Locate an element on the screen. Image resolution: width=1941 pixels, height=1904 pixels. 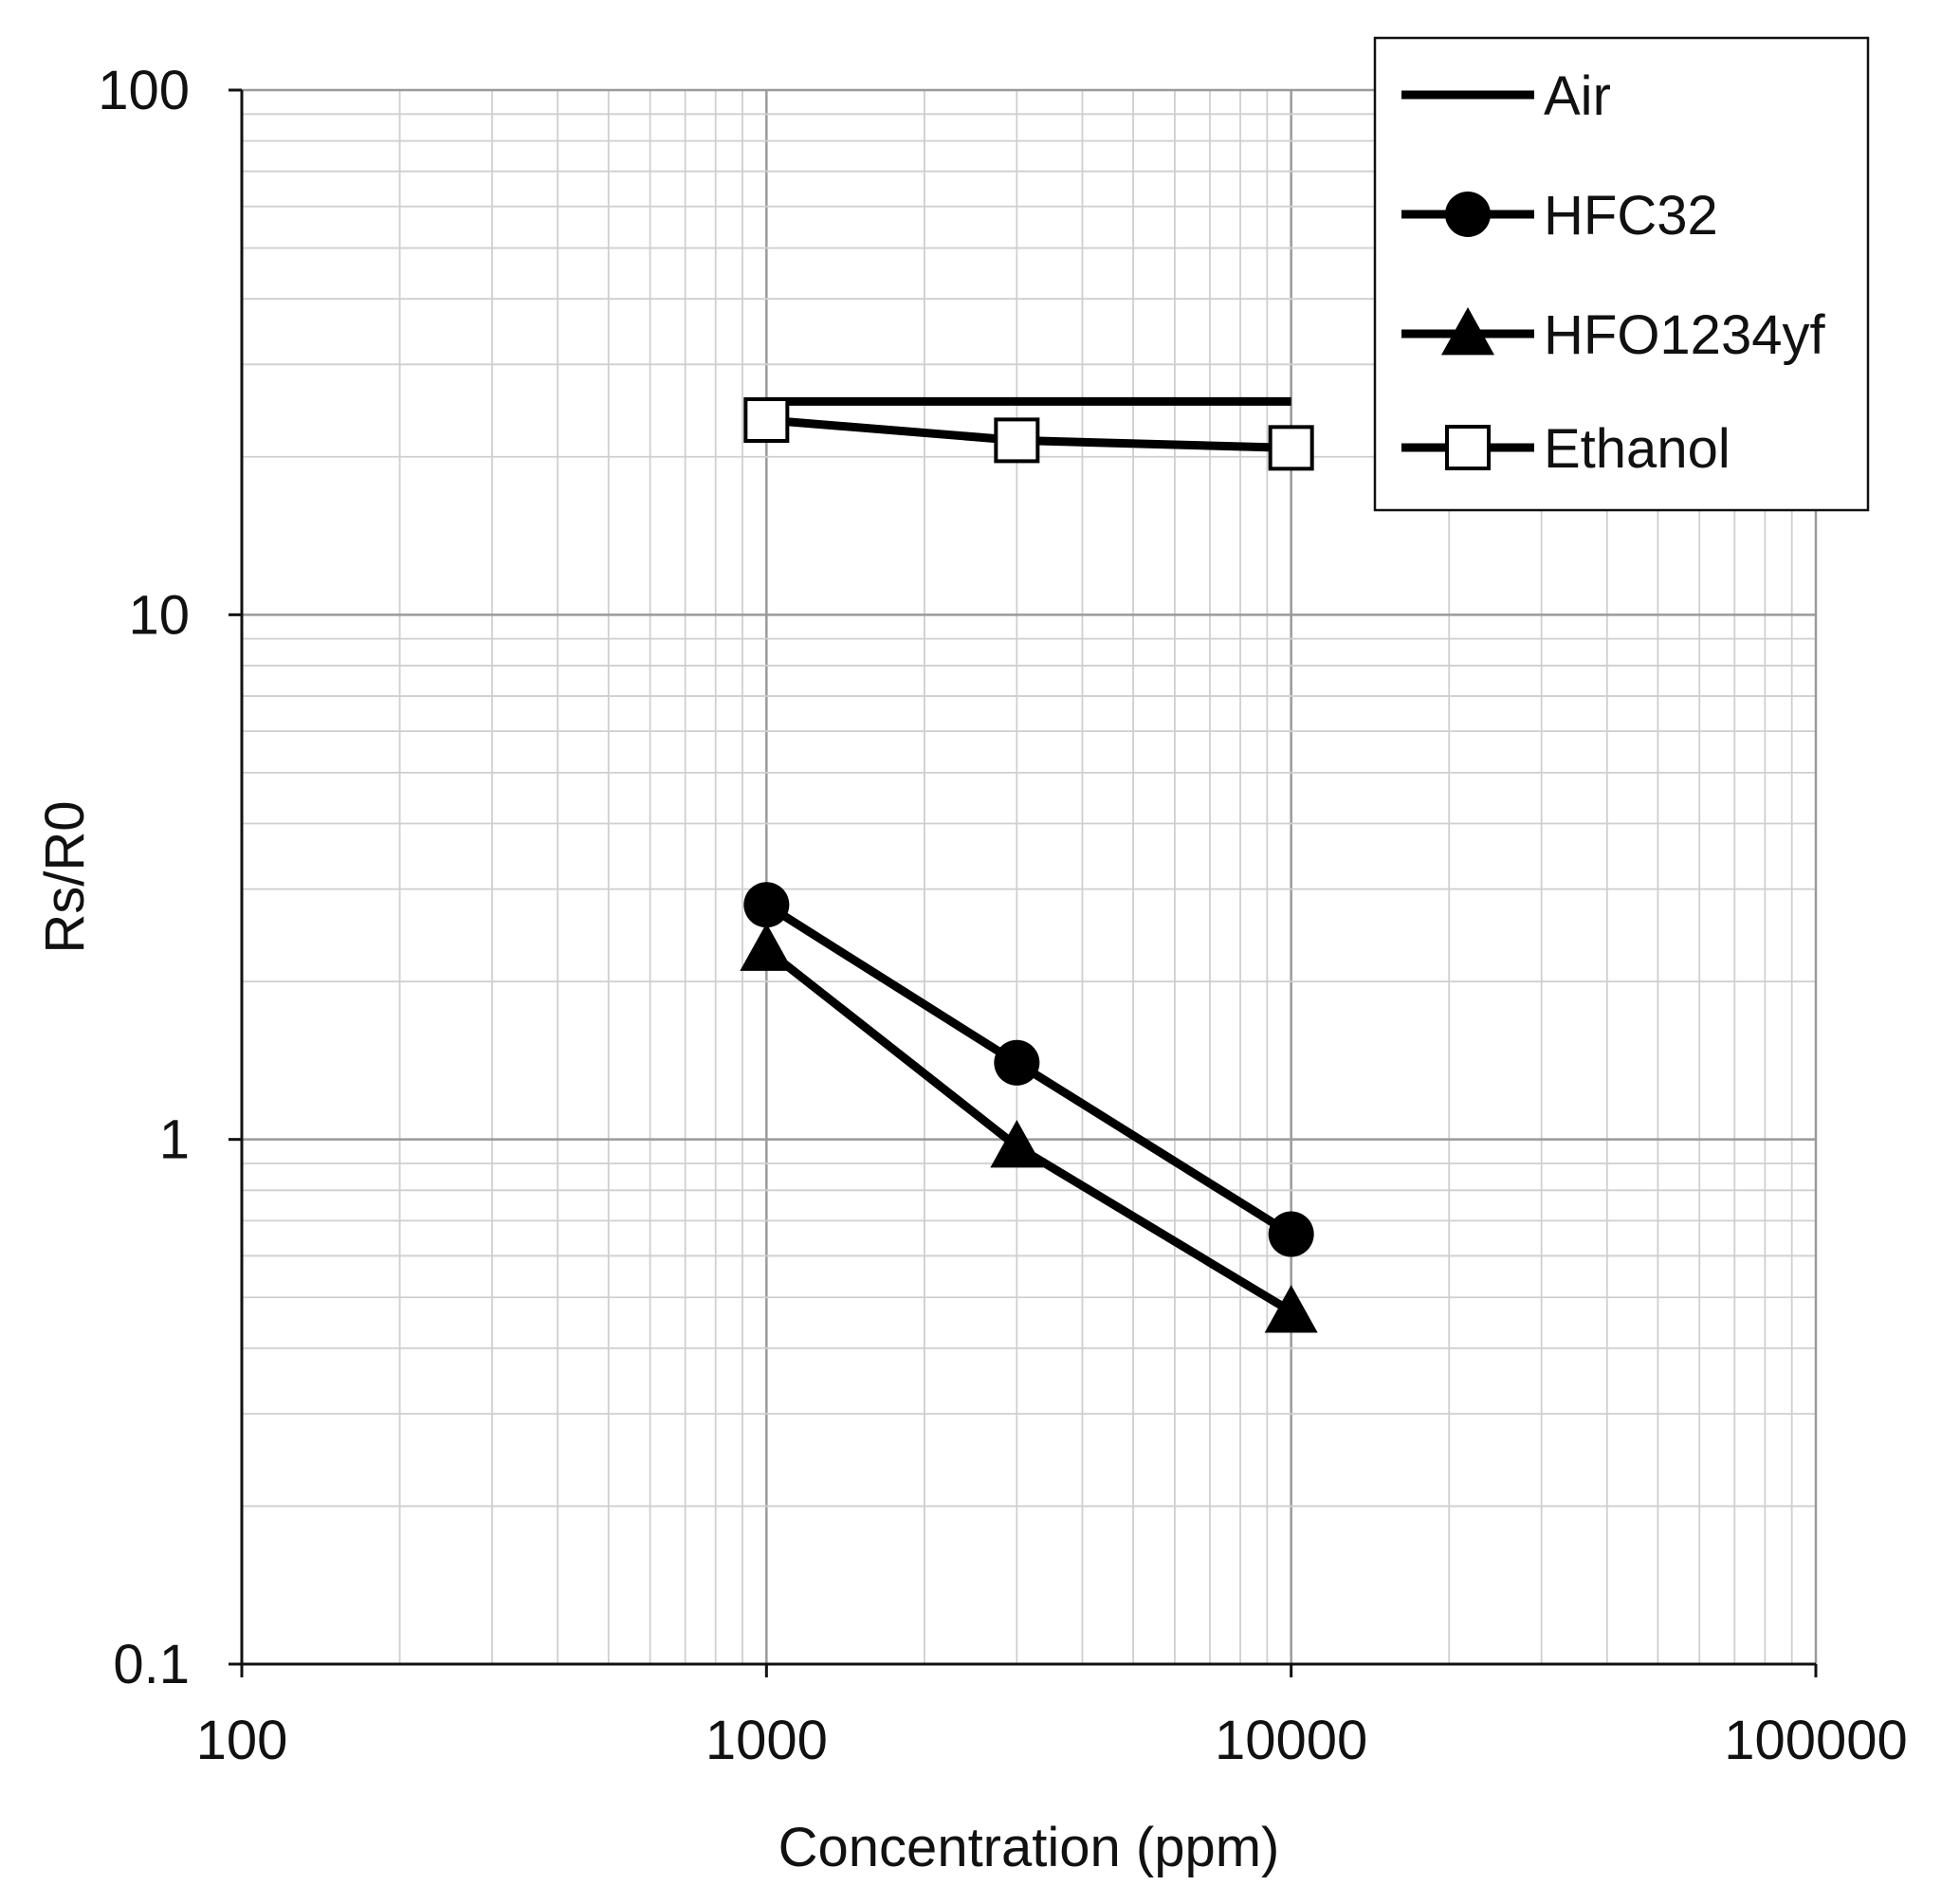
legend-item-hfc32: HFC32 is located at coordinates (1559, 216).